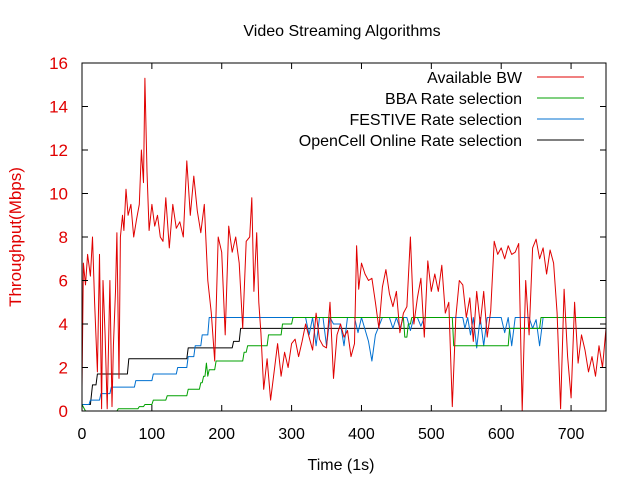  Describe the element at coordinates (58, 194) in the screenshot. I see `y-tick-label: 10` at that location.